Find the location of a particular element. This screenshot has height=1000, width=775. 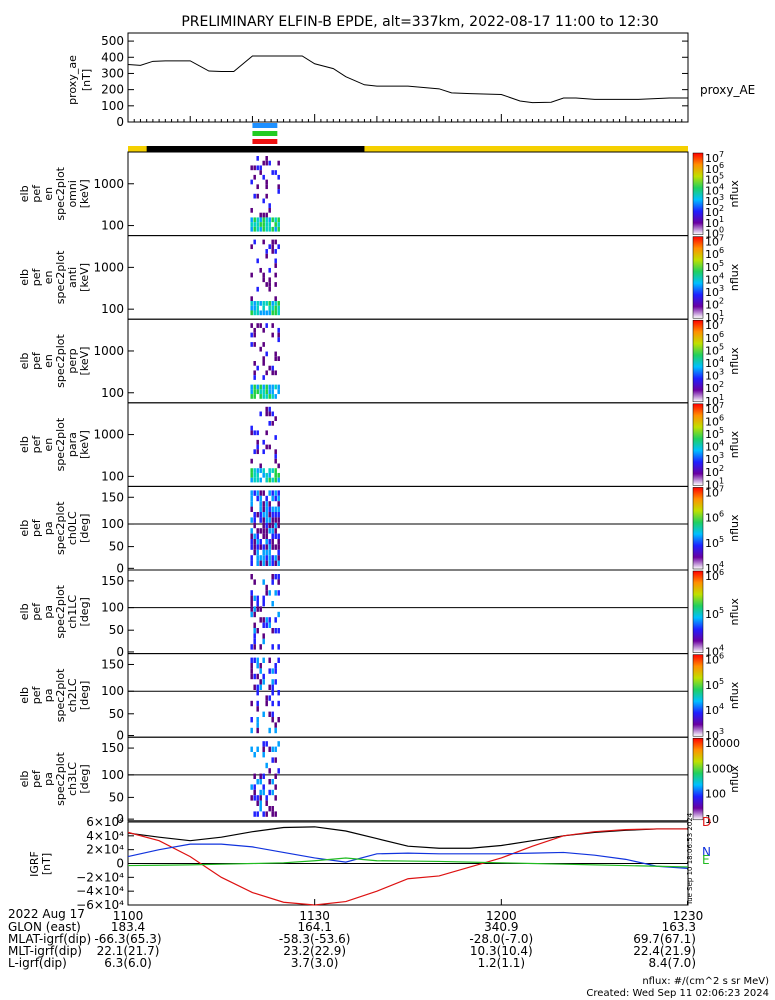

colorbar-label: nflux is located at coordinates (734, 528).